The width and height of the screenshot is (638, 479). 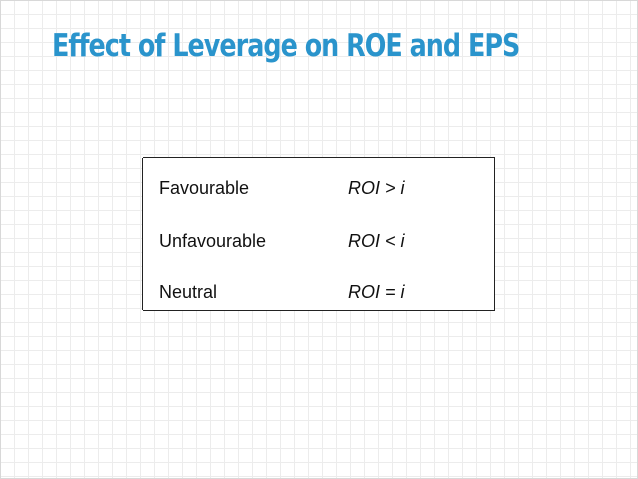 I want to click on row-condition-unfavourable: ROI < i, so click(x=376, y=241).